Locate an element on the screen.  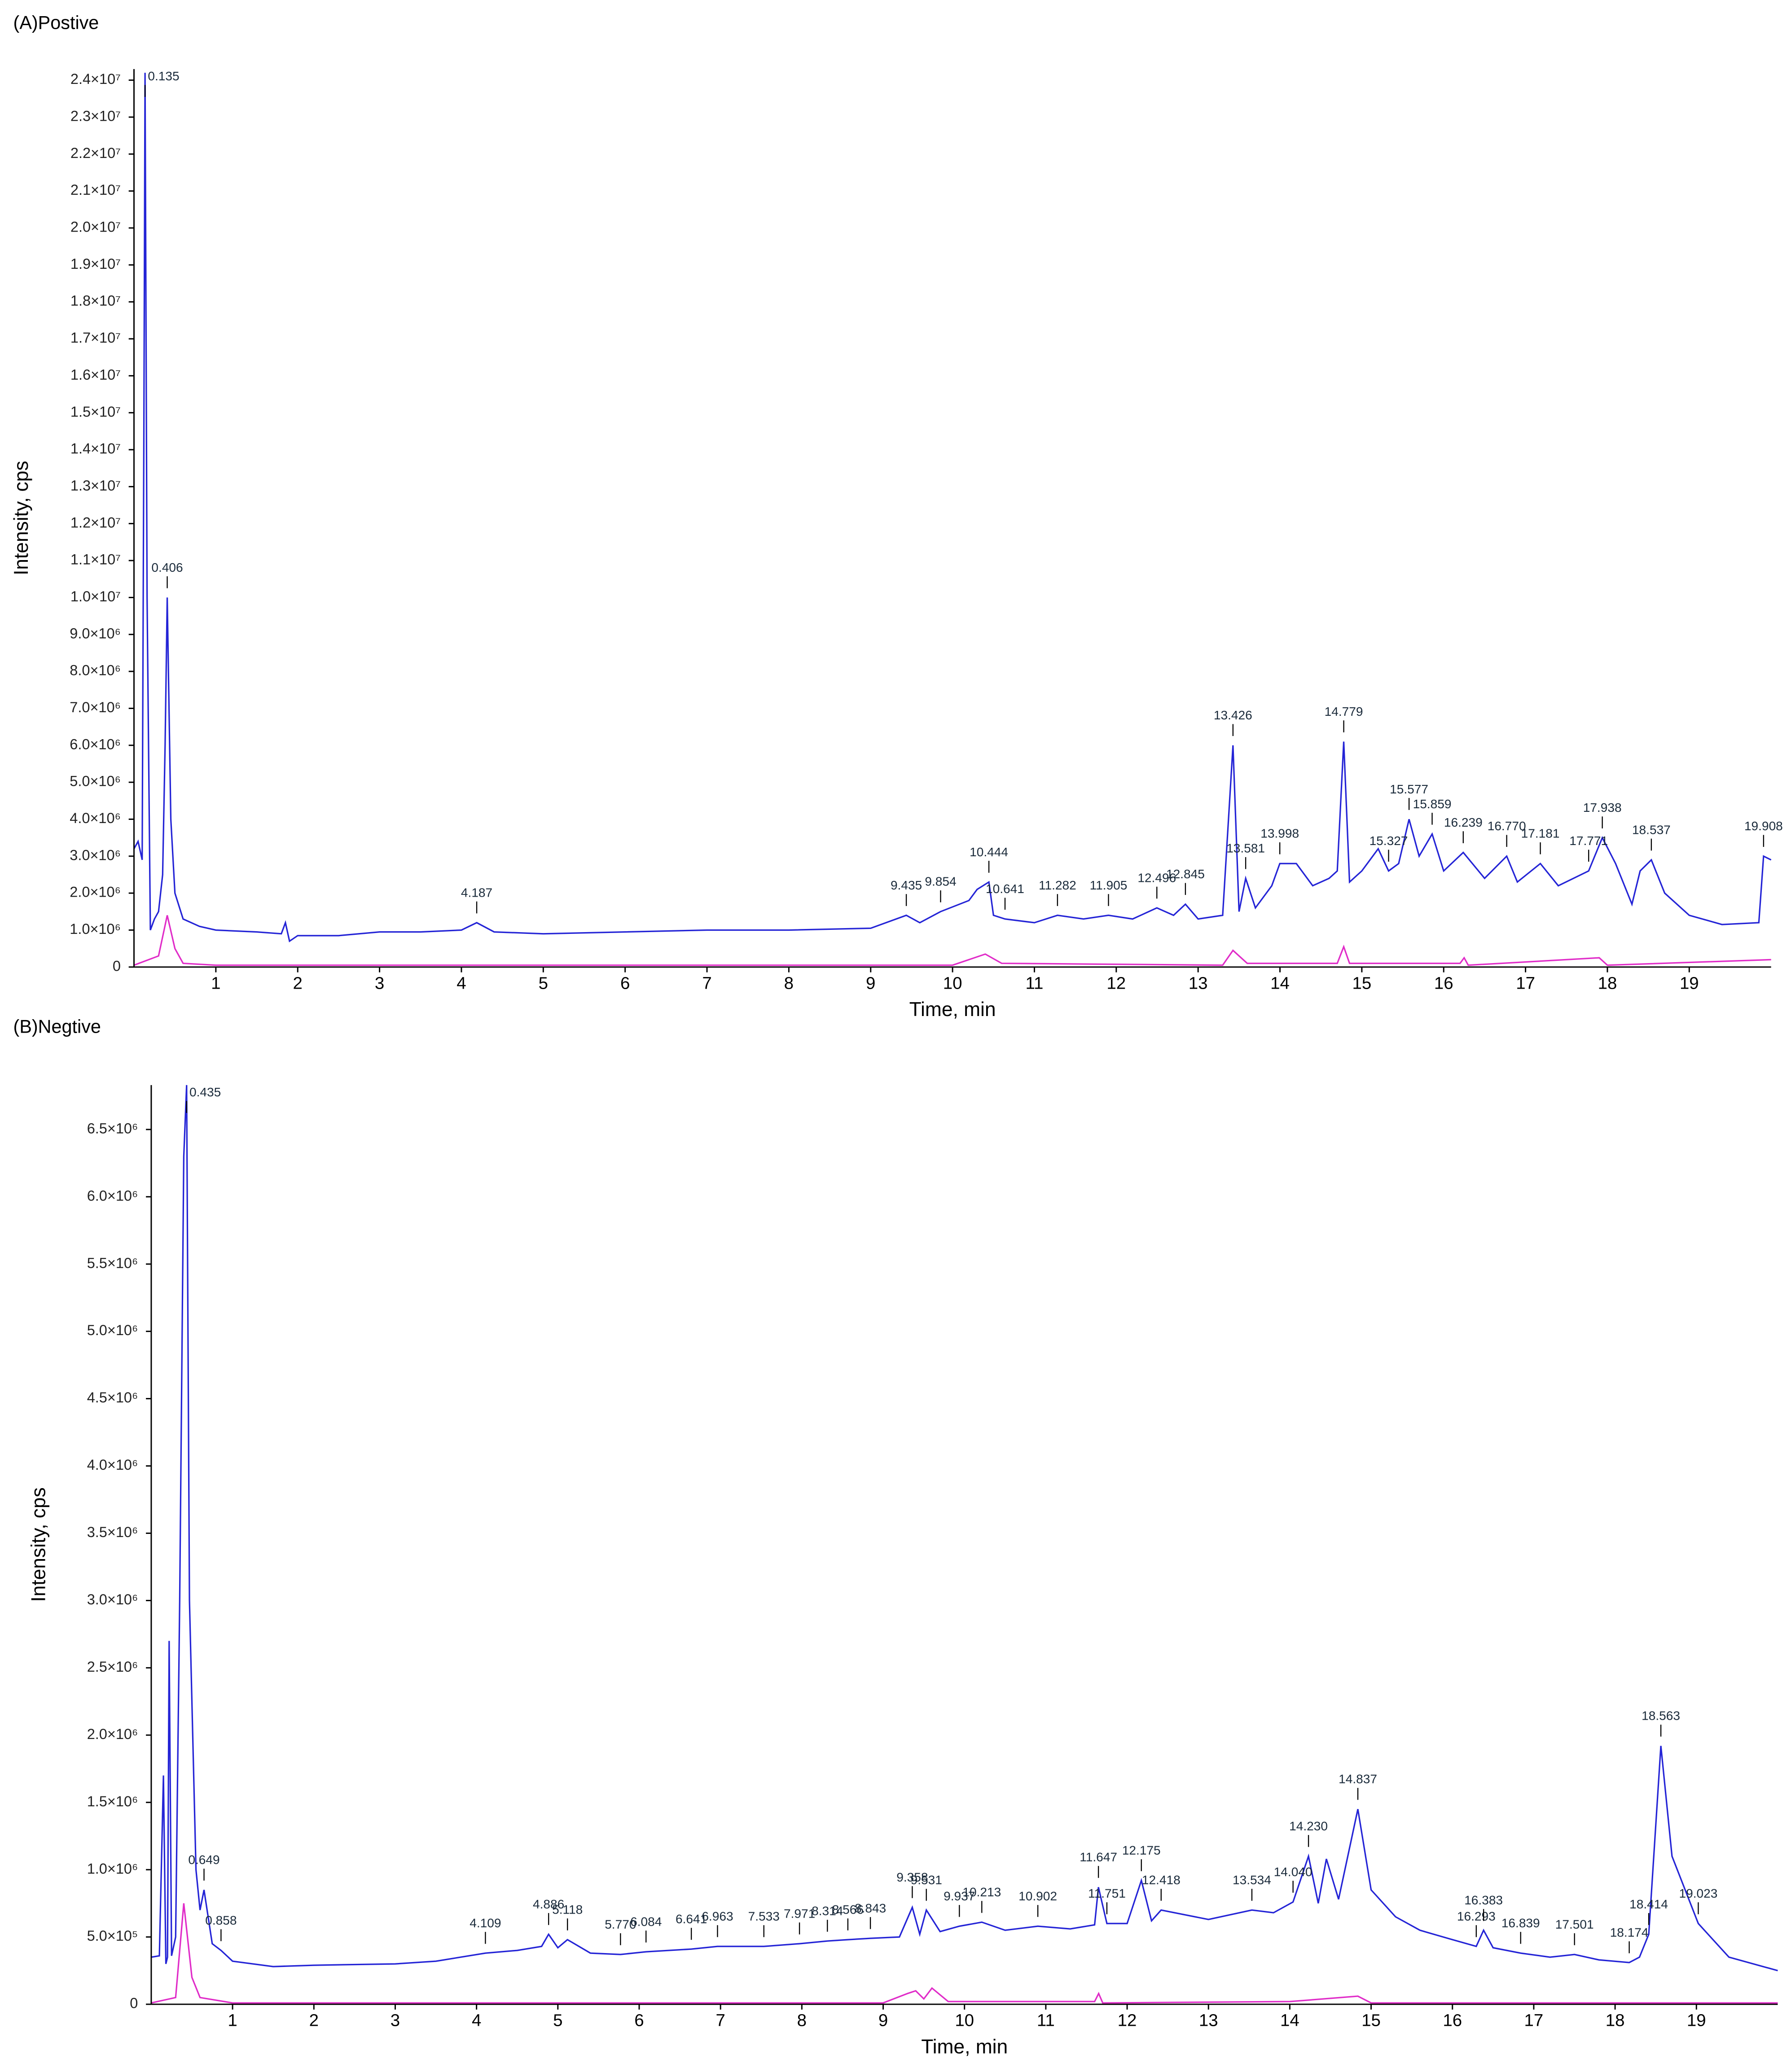
peak-label: 17.181 is located at coordinates (1540, 834).